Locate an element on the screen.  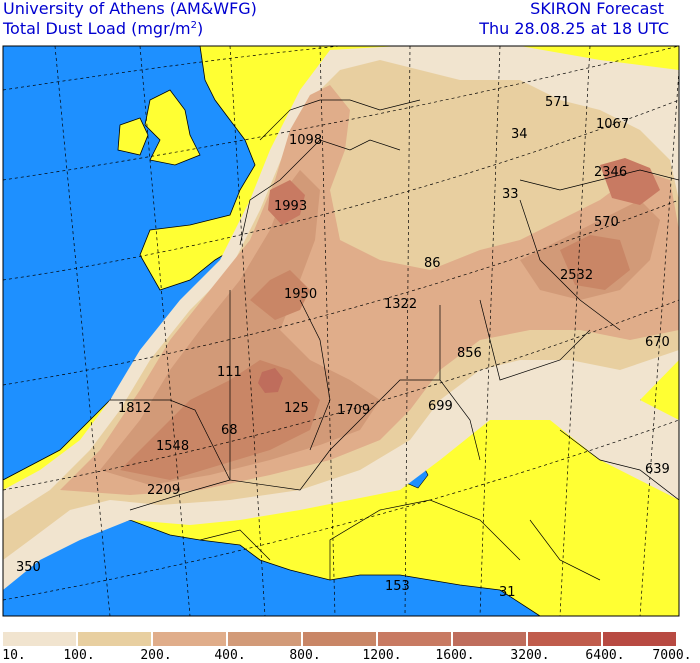
value-label: 856 is located at coordinates (469, 353).